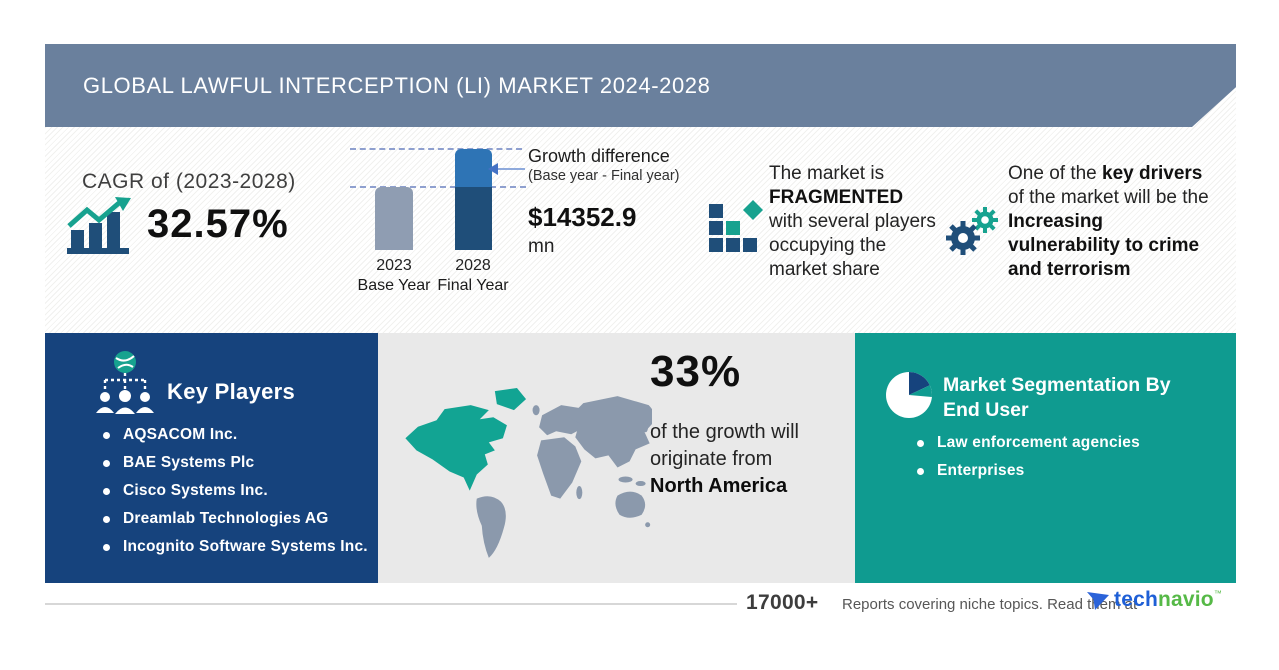 This screenshot has width=1279, height=670. Describe the element at coordinates (394, 265) in the screenshot. I see `bar-year-2023: 2023` at that location.